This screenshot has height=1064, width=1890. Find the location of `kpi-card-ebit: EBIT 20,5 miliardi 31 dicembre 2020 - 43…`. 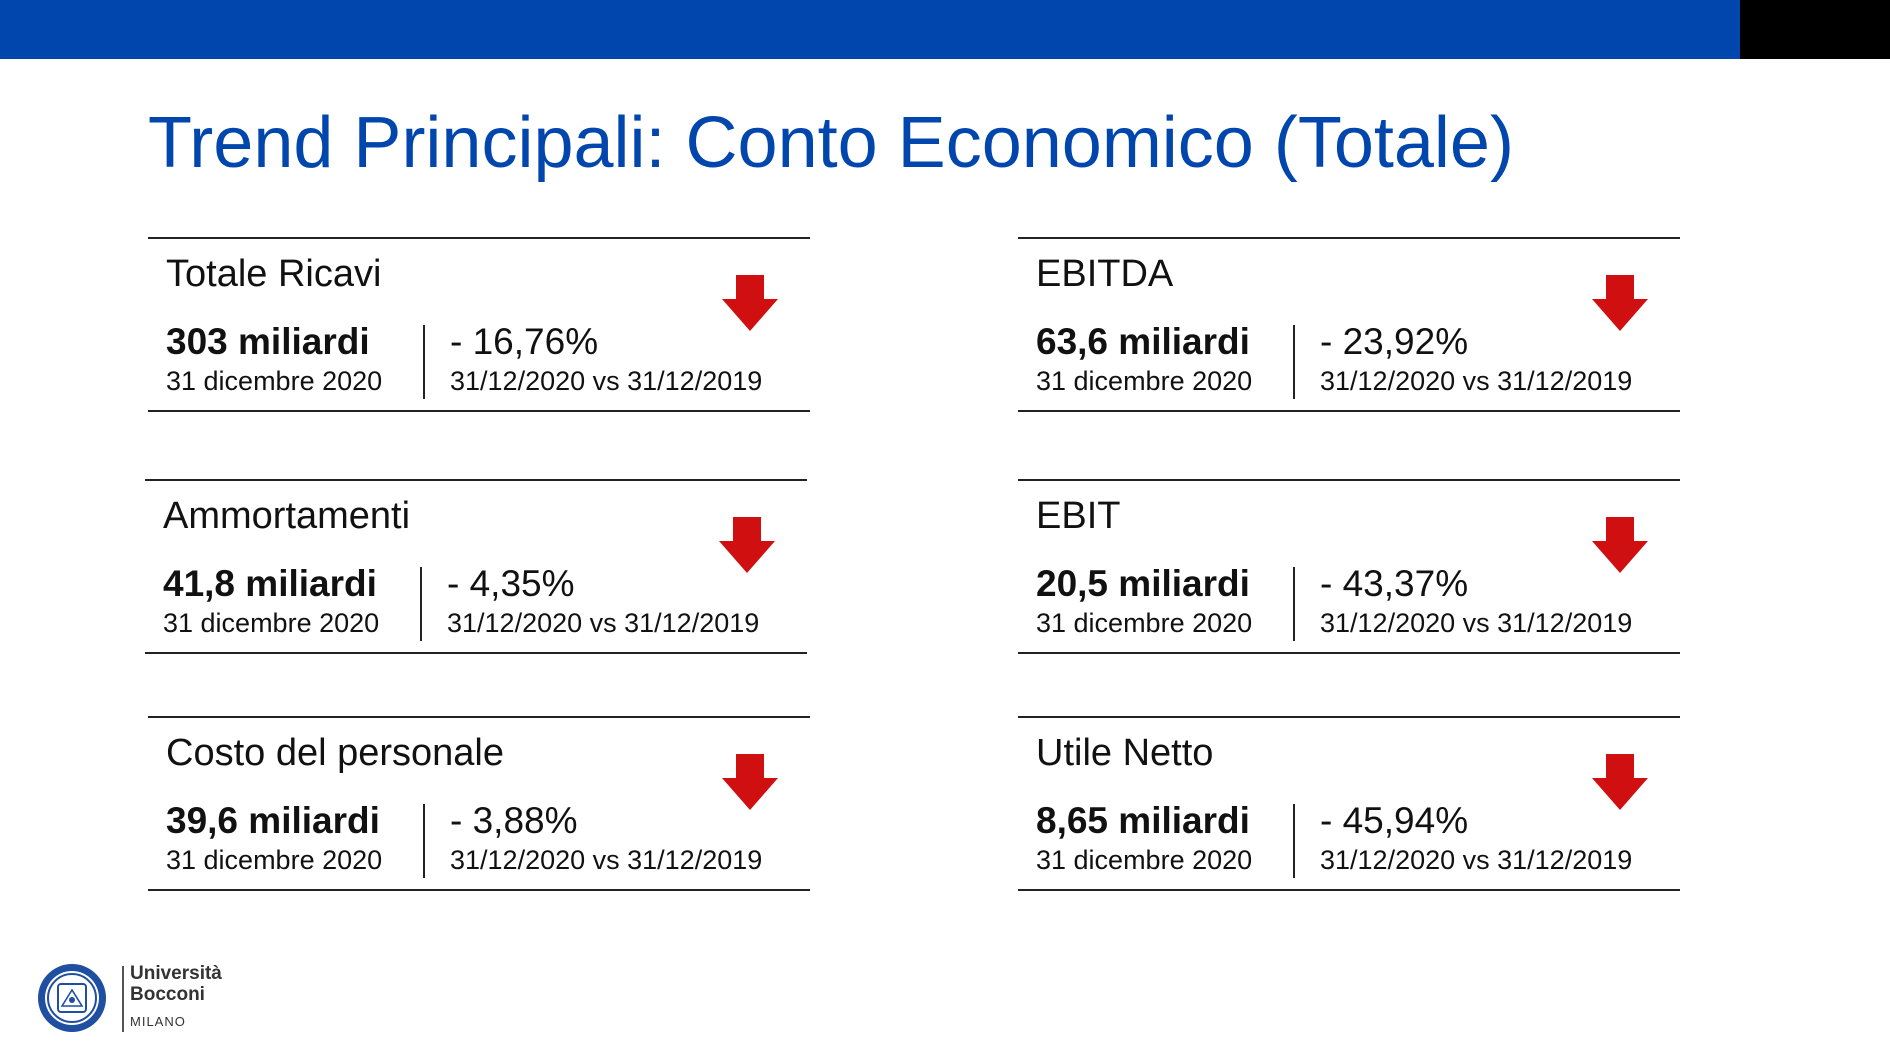

kpi-card-ebit: EBIT 20,5 miliardi 31 dicembre 2020 - 43… is located at coordinates (1349, 566).